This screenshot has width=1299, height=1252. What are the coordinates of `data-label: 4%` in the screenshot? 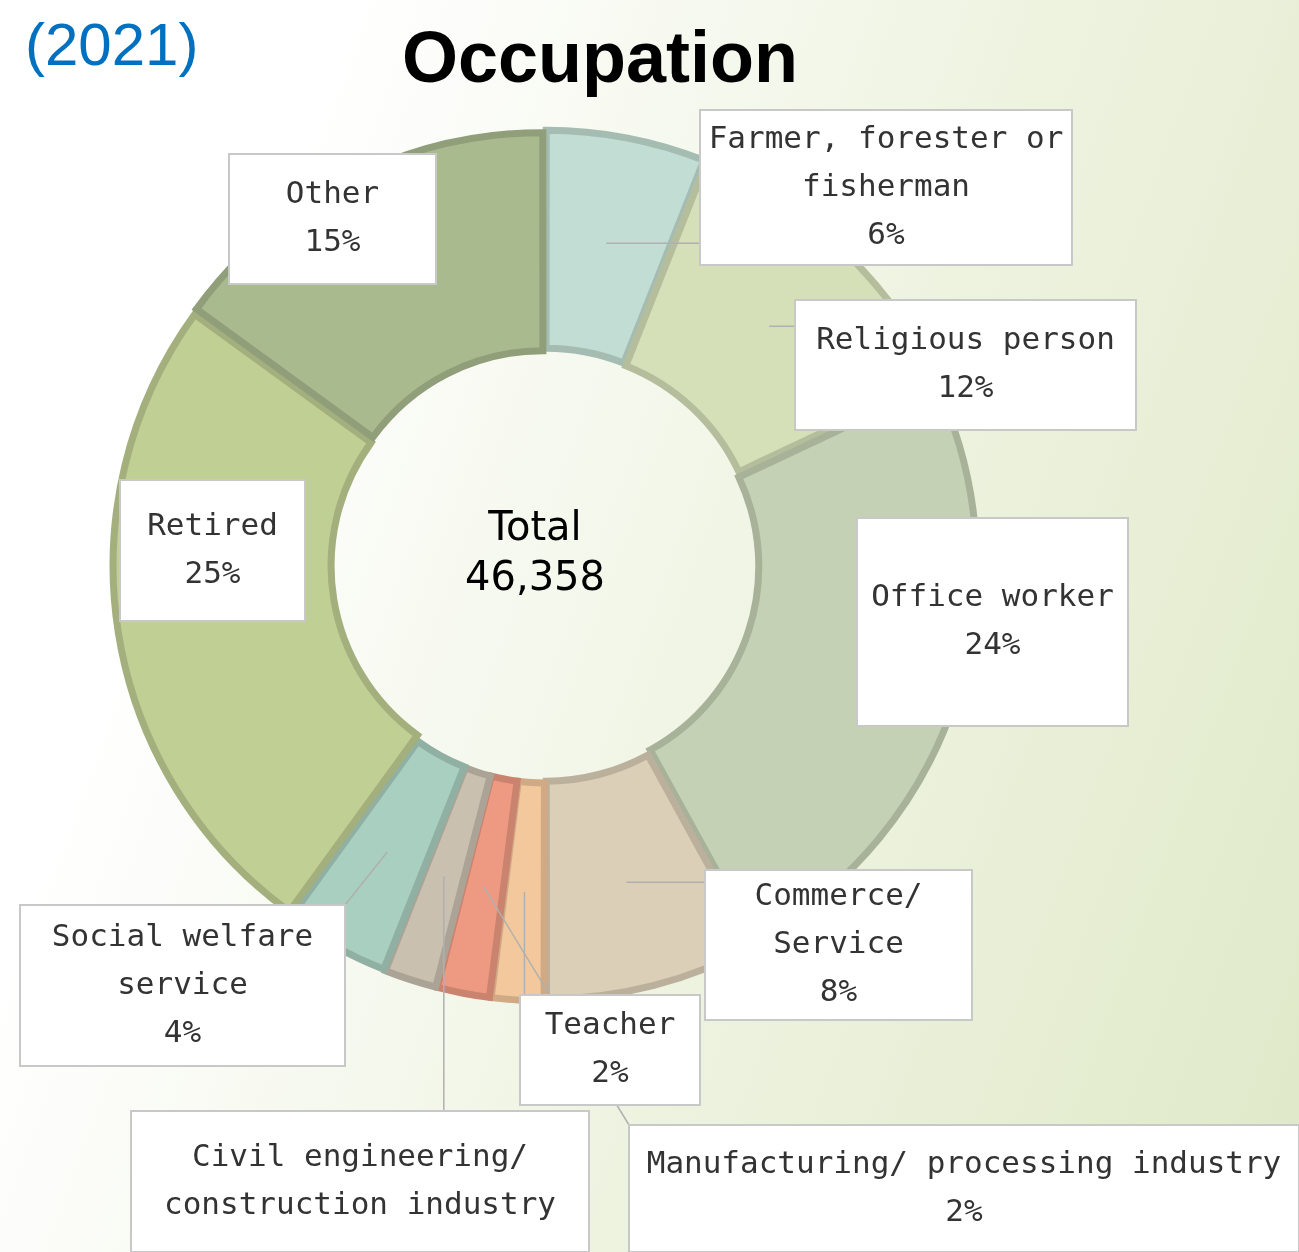 It's located at (182, 1030).